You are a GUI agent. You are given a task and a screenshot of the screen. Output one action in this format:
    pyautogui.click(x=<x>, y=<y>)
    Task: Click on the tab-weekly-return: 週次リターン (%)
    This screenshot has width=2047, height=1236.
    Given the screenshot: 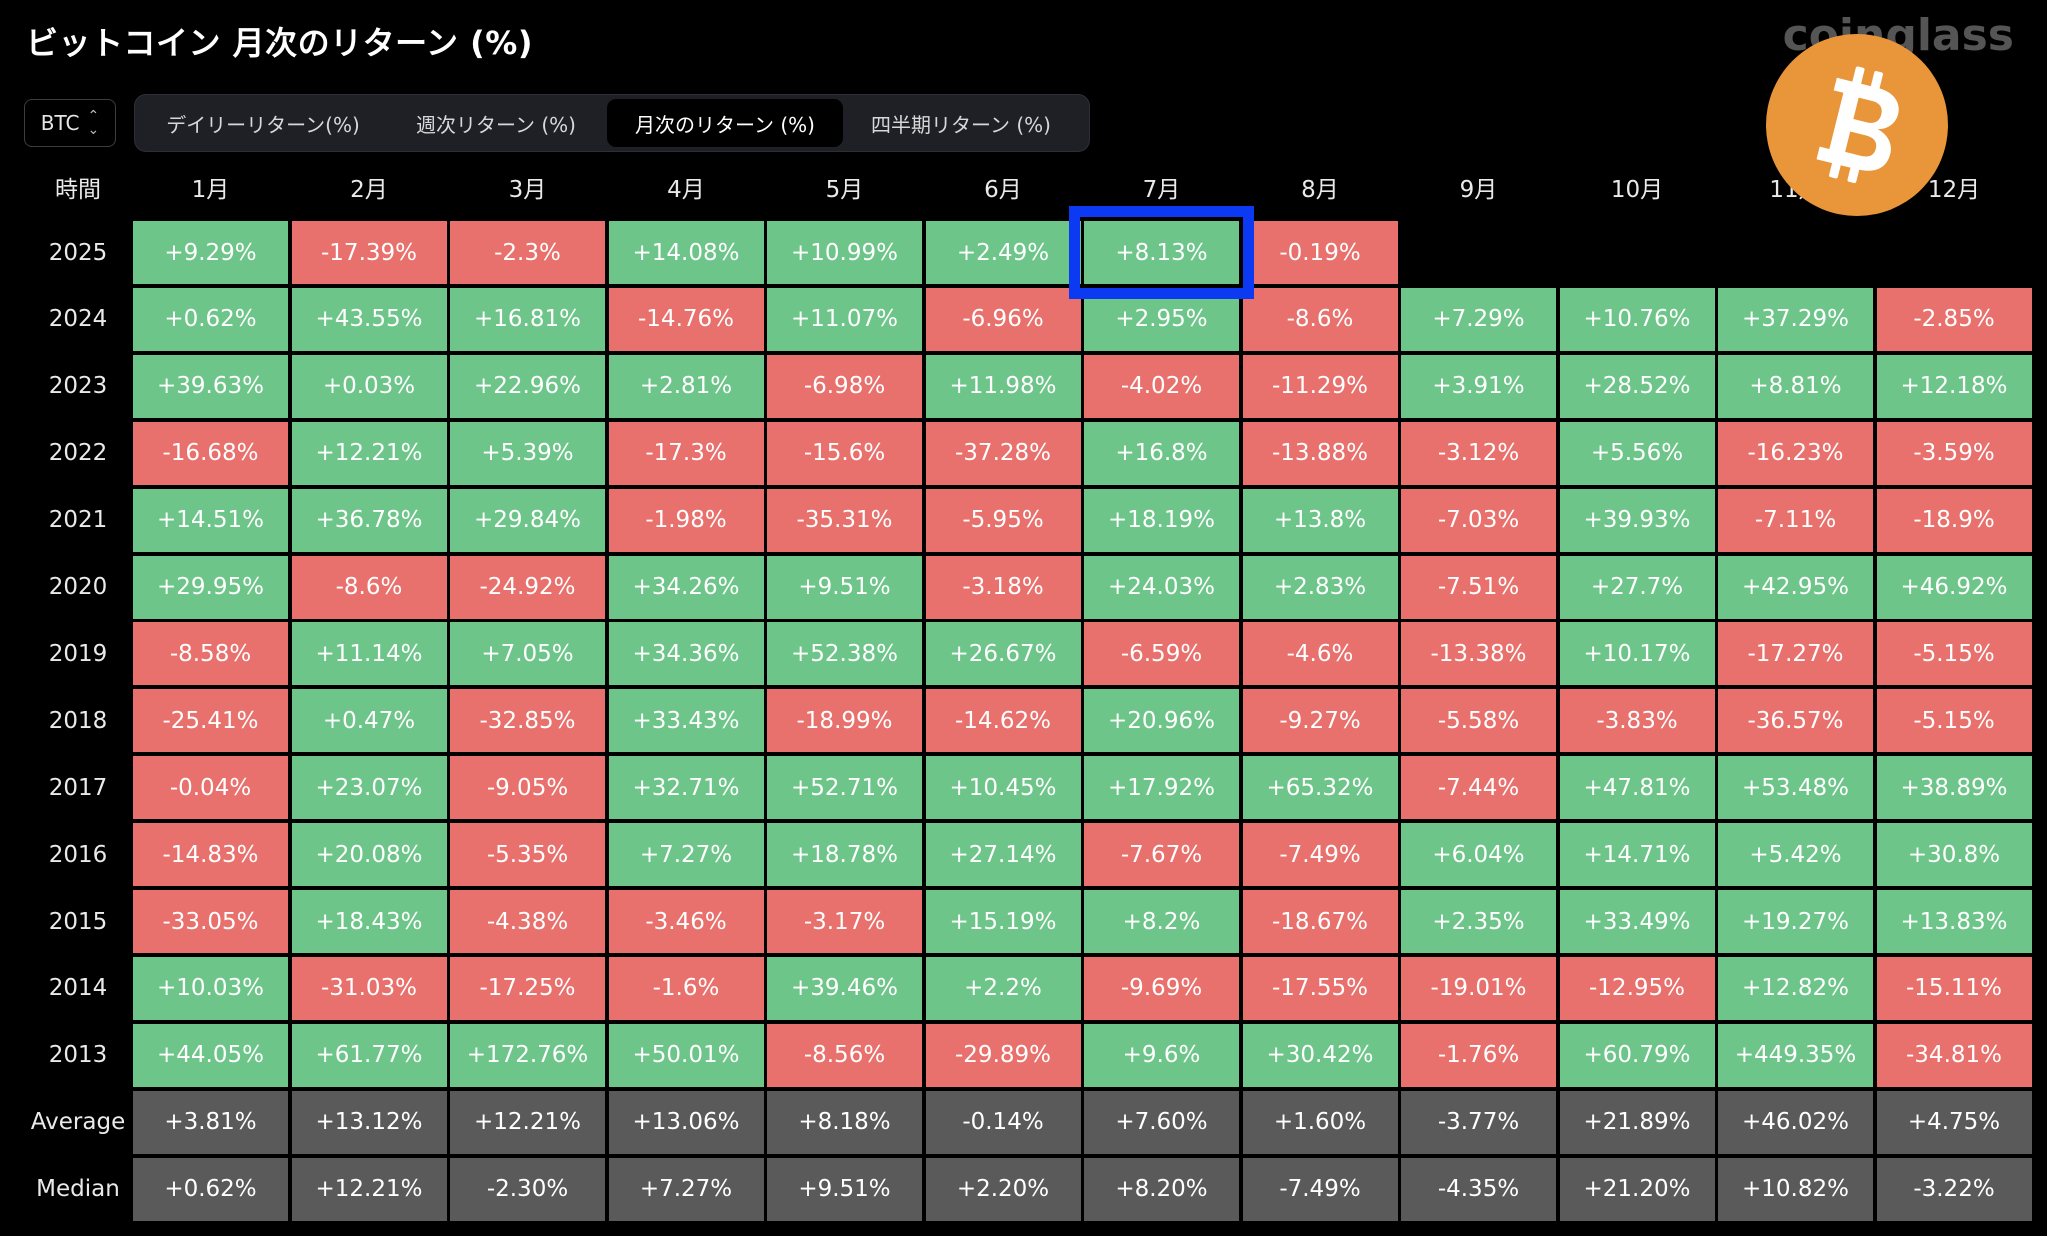 What is the action you would take?
    pyautogui.click(x=496, y=124)
    